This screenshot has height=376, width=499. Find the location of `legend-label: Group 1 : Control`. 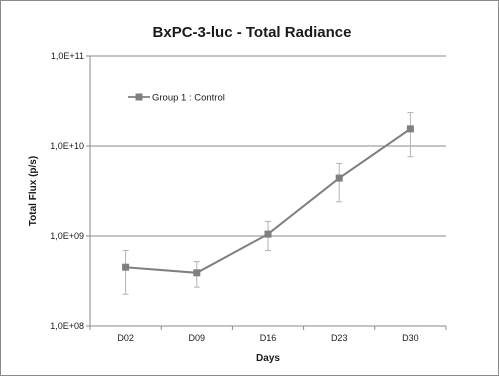

legend-label: Group 1 : Control is located at coordinates (188, 98).